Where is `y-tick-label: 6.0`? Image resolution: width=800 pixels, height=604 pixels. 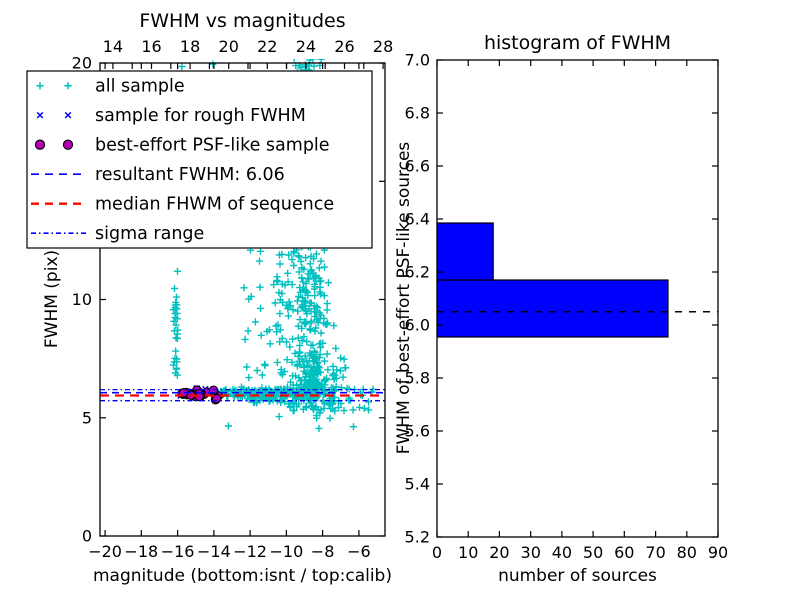
y-tick-label: 6.0 is located at coordinates (417, 325).